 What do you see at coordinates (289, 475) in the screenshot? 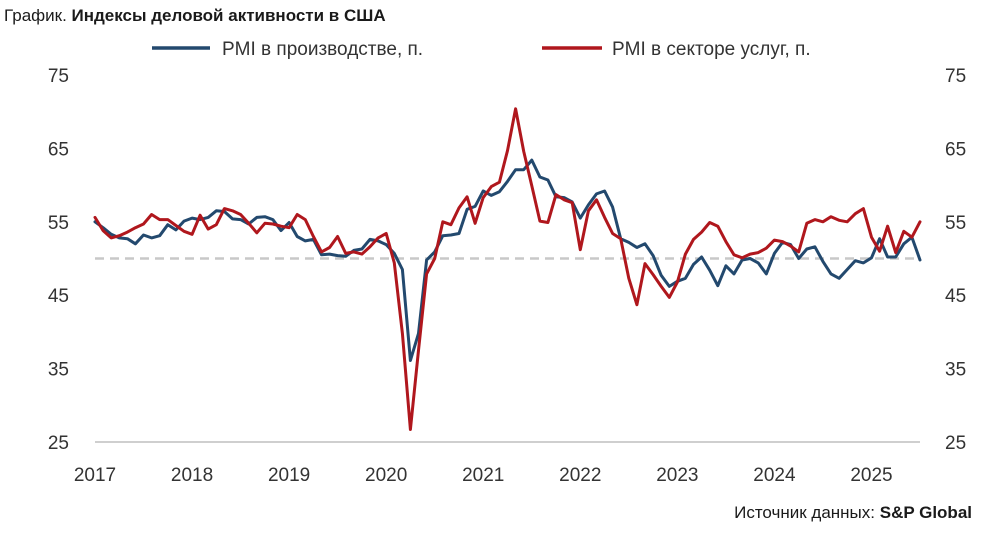
I see `x-tick-label: 2019` at bounding box center [289, 475].